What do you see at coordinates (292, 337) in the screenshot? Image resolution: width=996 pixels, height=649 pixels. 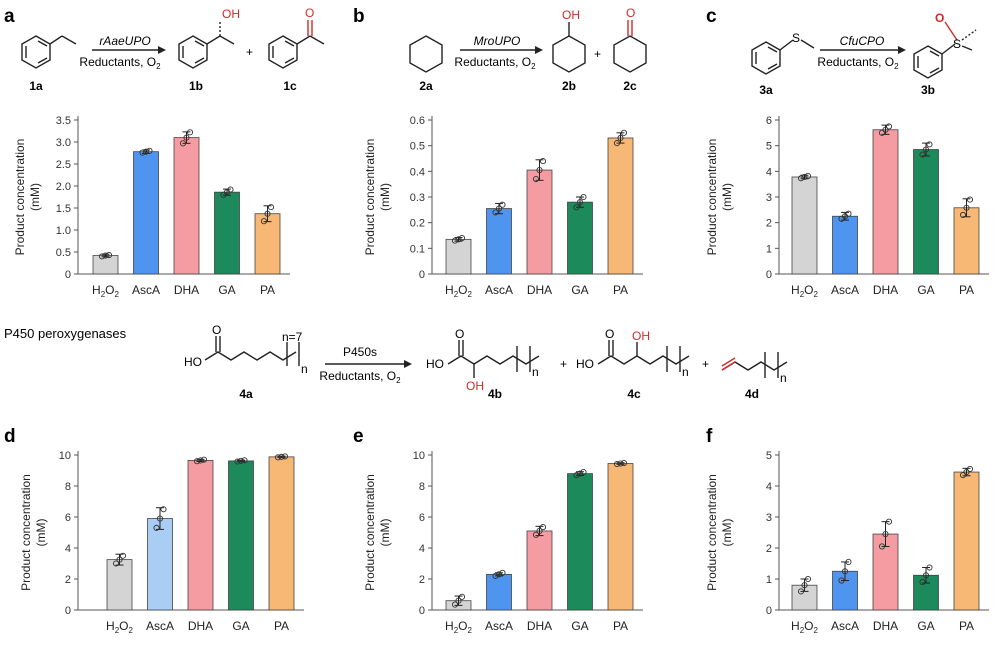 I see `n-eq-label-4a: n=7` at bounding box center [292, 337].